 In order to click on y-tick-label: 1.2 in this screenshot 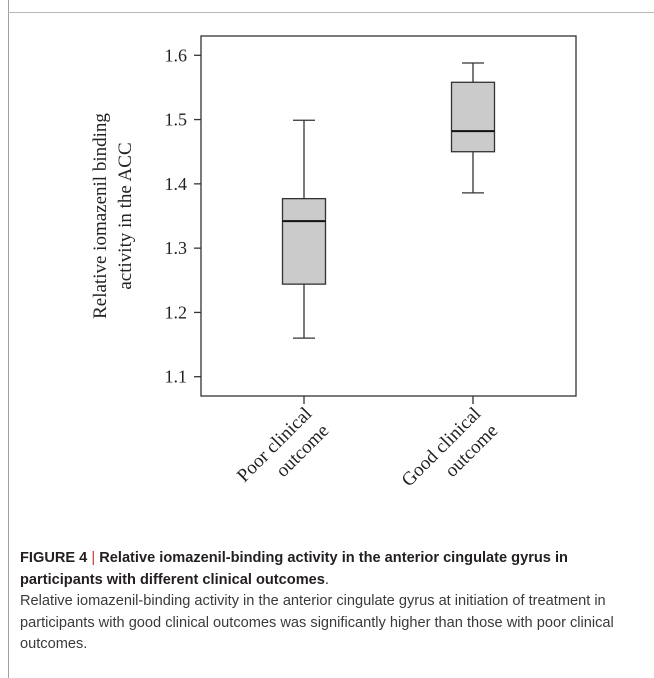, I will do `click(176, 312)`.